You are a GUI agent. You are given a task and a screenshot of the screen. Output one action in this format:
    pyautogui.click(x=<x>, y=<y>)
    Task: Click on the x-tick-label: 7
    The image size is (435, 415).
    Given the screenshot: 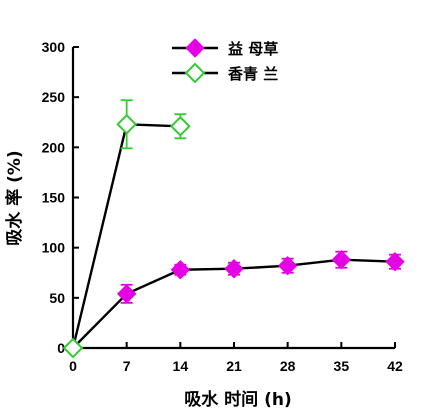 What is the action you would take?
    pyautogui.click(x=127, y=366)
    